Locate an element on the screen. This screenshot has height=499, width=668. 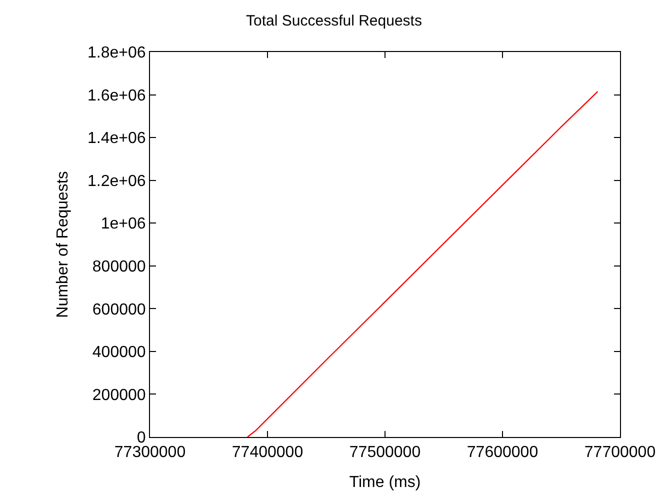
x-tick-label: 77400000 is located at coordinates (268, 453).